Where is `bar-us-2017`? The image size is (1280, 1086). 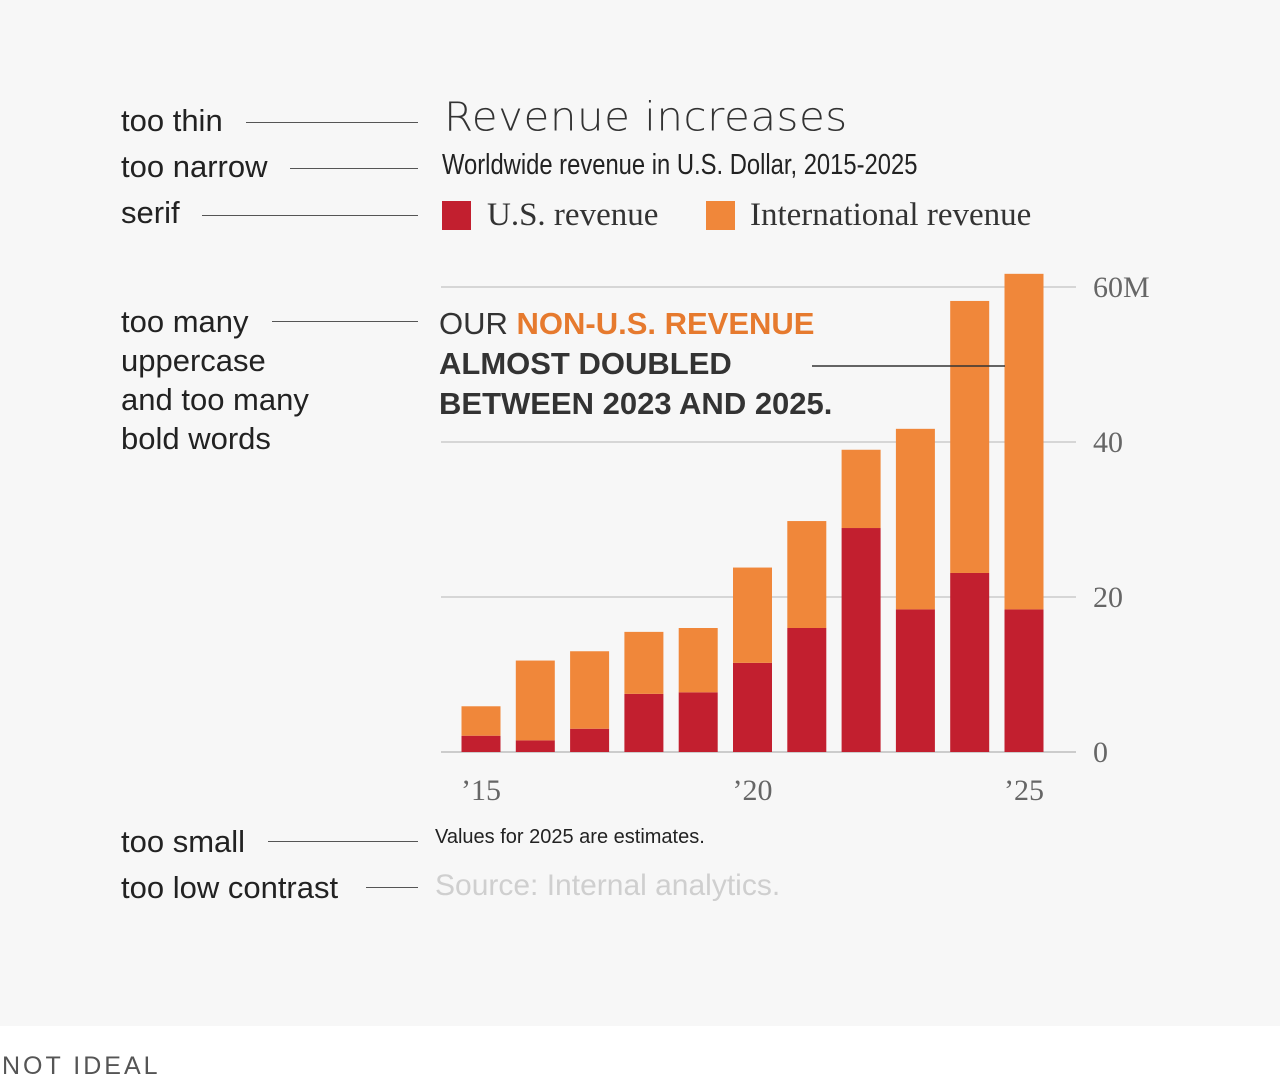 bar-us-2017 is located at coordinates (590, 740).